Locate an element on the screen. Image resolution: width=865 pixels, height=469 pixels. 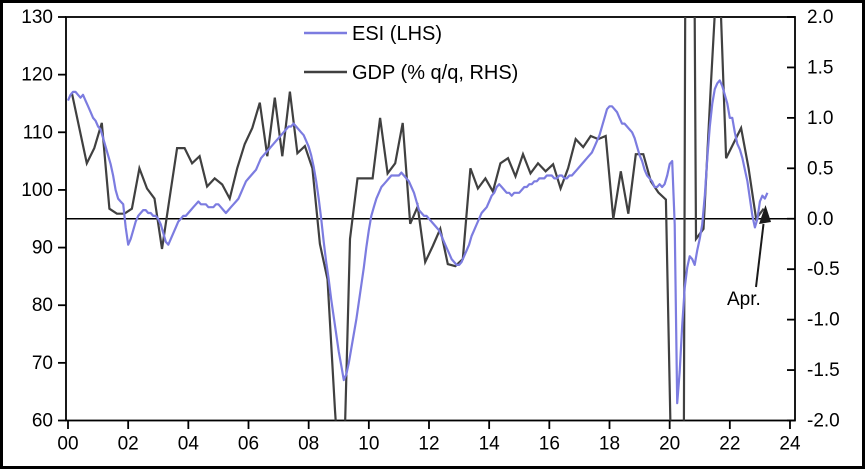
left-axis-tick-label: 60 is located at coordinates (42, 421).